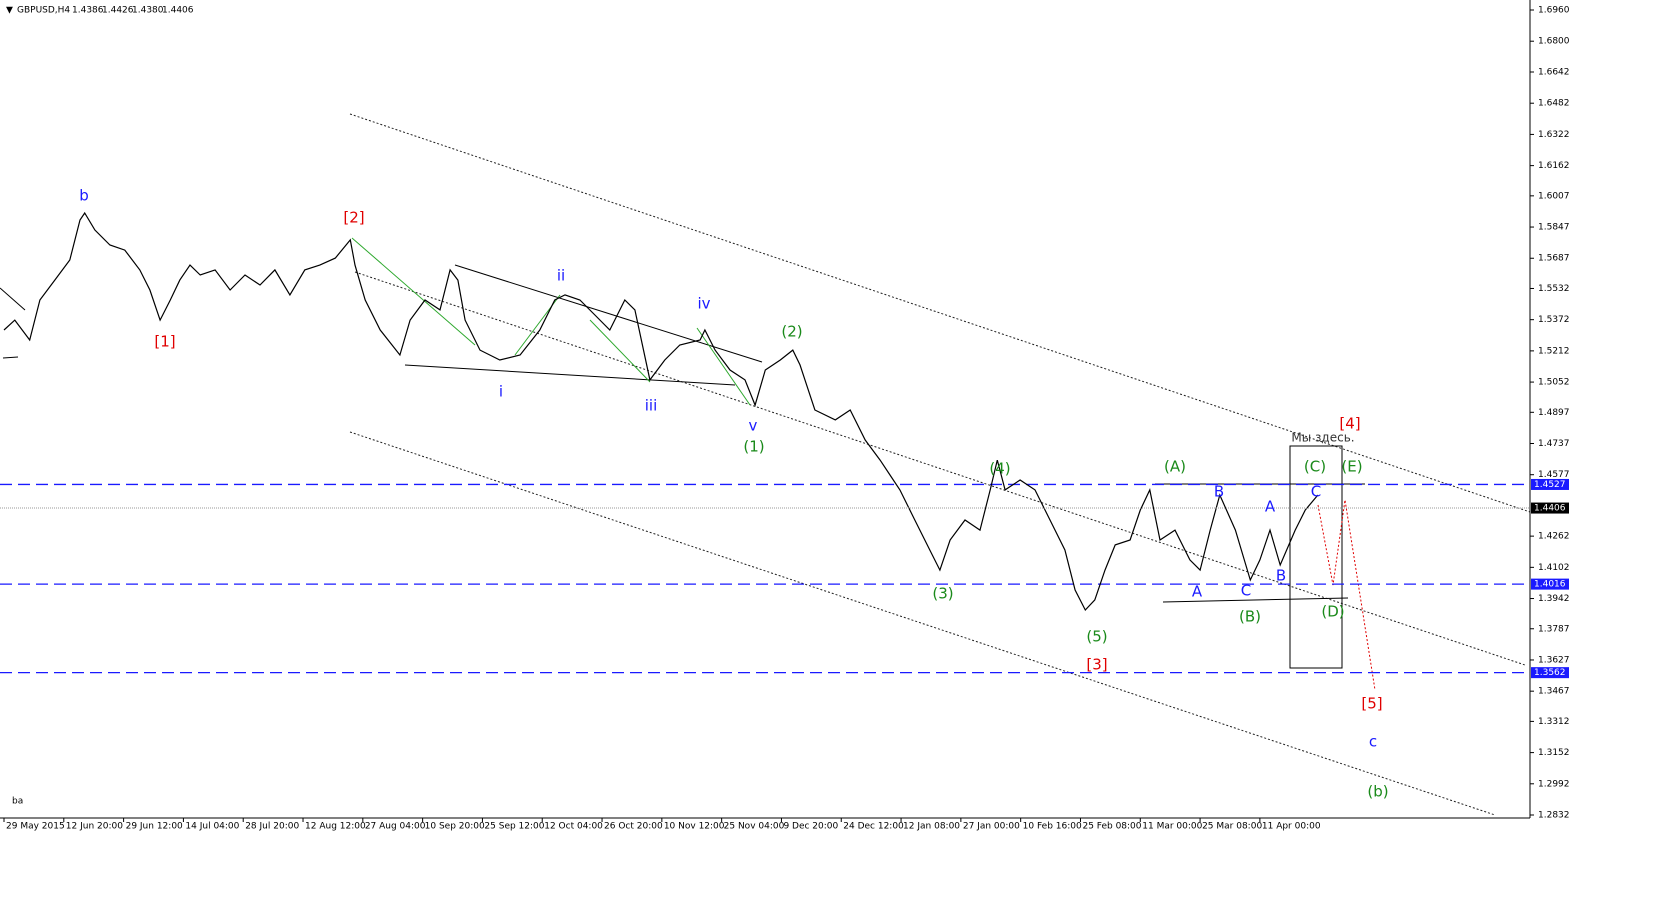  I want to click on indicator-label: ba, so click(17, 802).